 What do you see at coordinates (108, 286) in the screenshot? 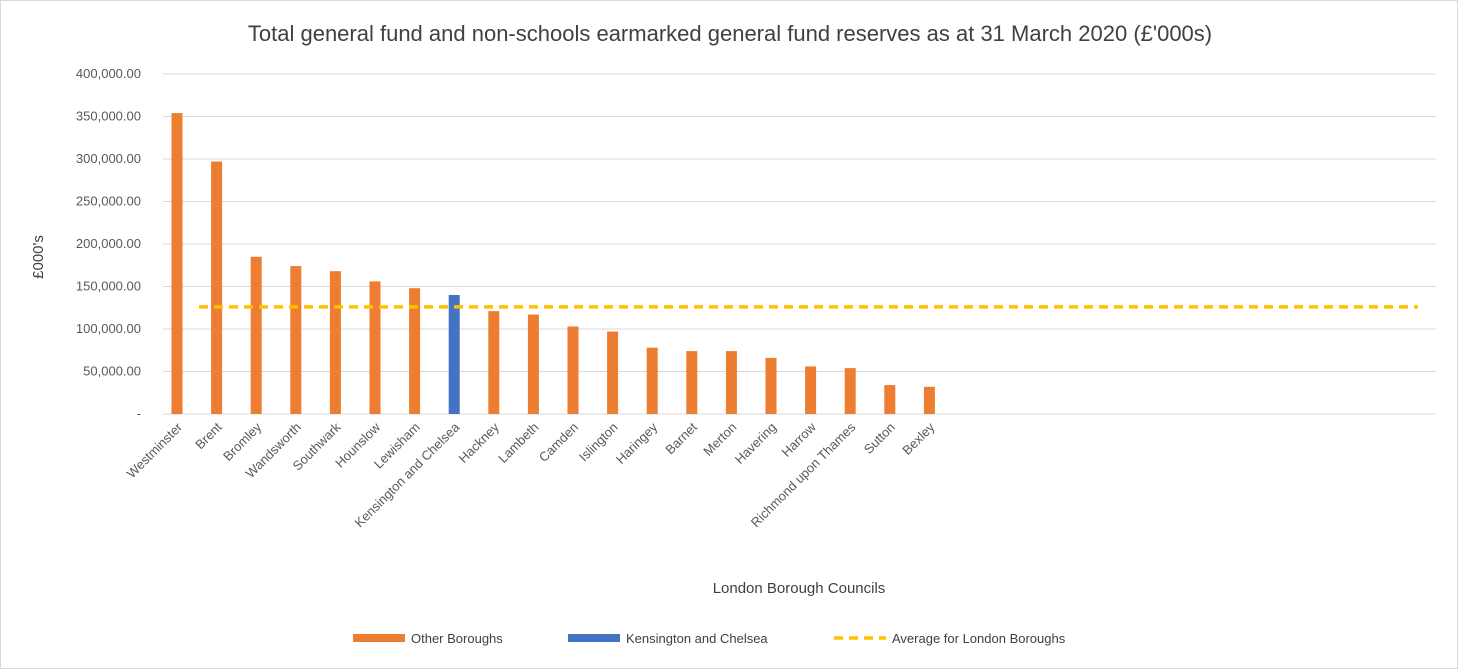
I see `y-tick-label: 150,000.00` at bounding box center [108, 286].